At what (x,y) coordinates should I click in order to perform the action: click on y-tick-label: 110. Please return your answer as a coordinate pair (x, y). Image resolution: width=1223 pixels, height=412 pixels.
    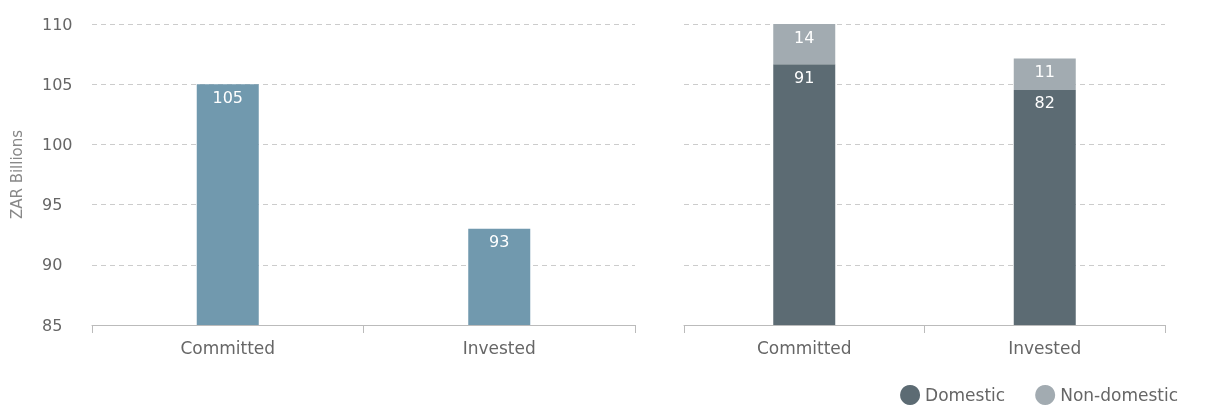
    Looking at the image, I should click on (57, 24).